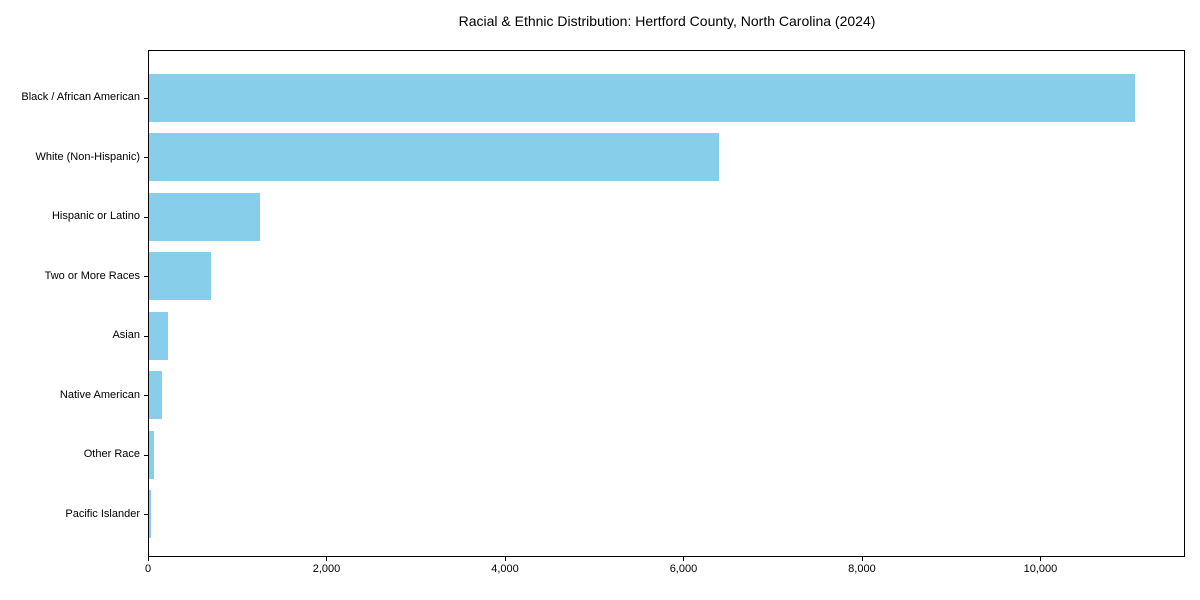 The width and height of the screenshot is (1200, 600). I want to click on x-tick-label: 8,000, so click(862, 569).